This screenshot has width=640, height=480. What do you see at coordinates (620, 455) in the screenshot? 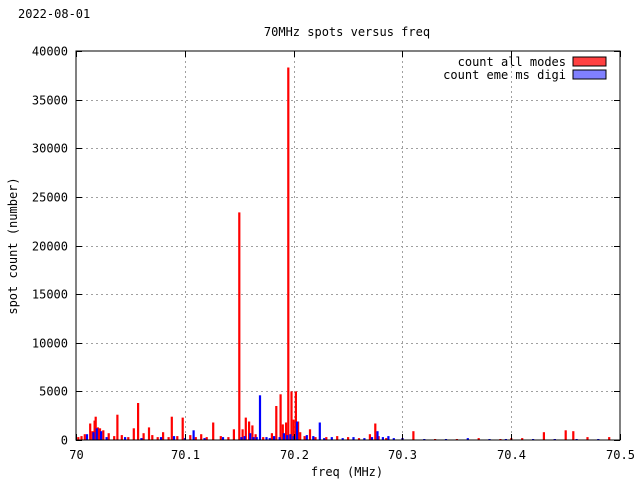
I see `x-tick-label: 70.5` at bounding box center [620, 455].